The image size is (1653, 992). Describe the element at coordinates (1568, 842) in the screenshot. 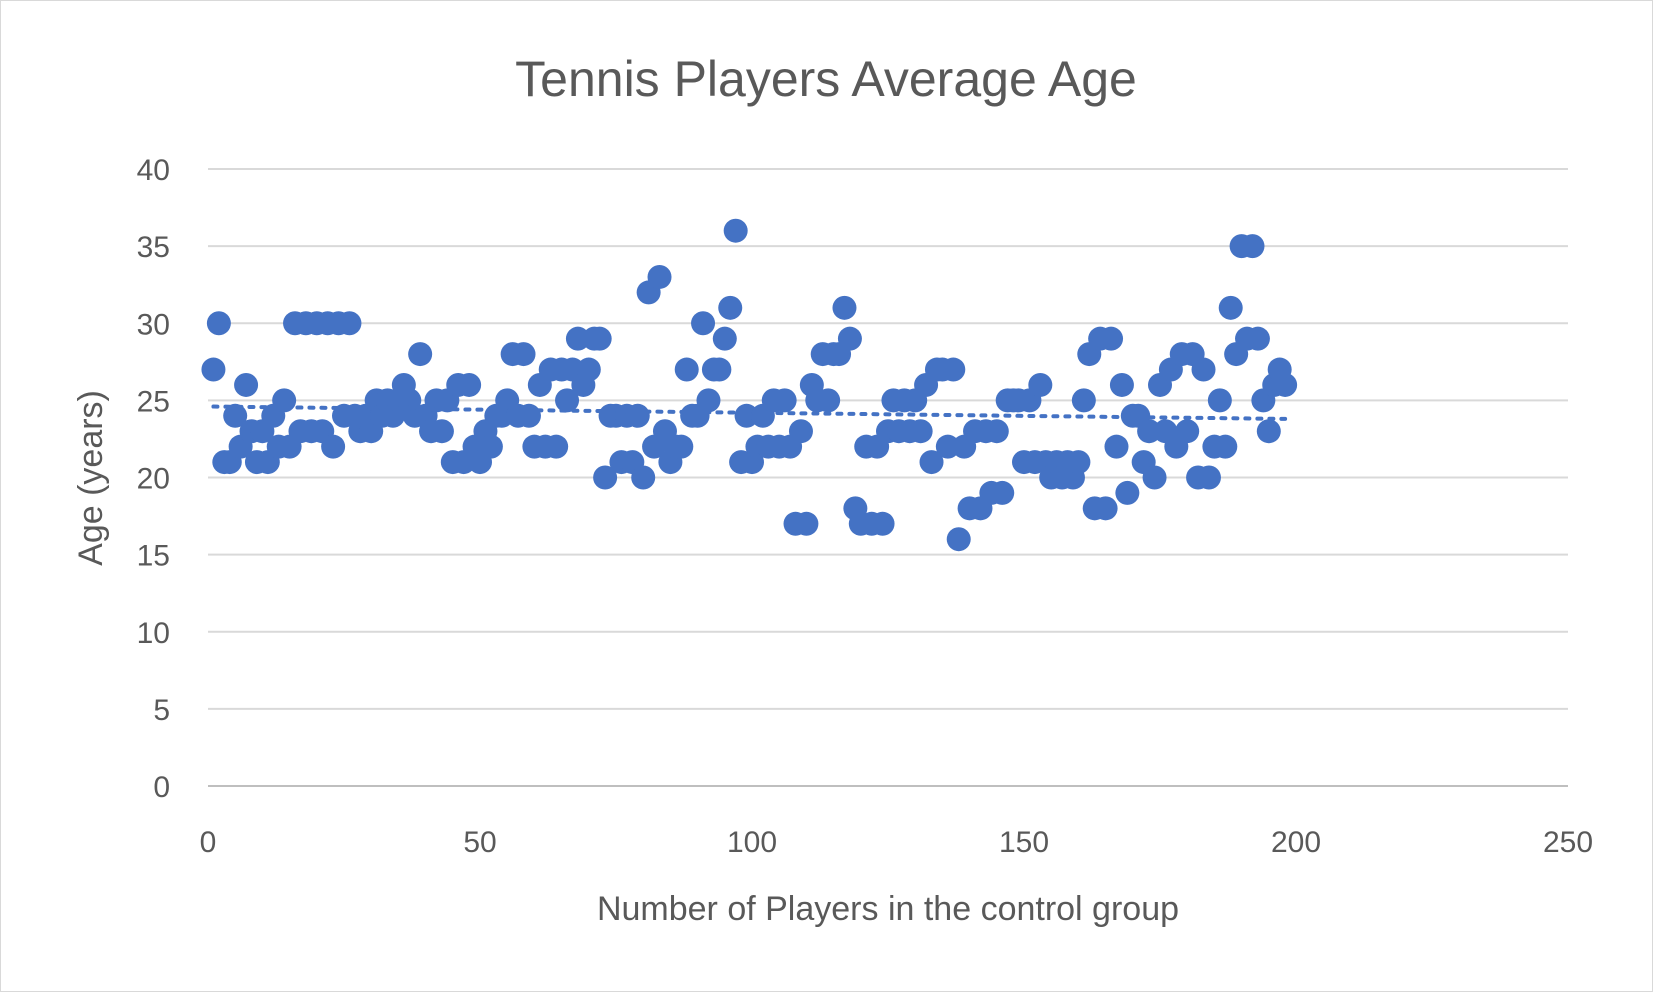

I see `x-tick-label: 250` at that location.